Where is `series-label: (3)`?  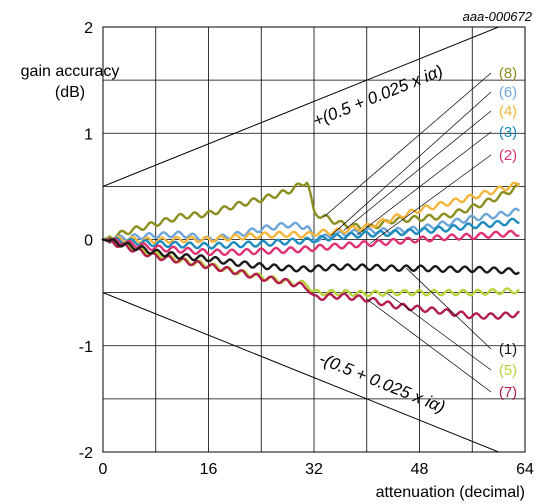
series-label: (3) is located at coordinates (508, 132).